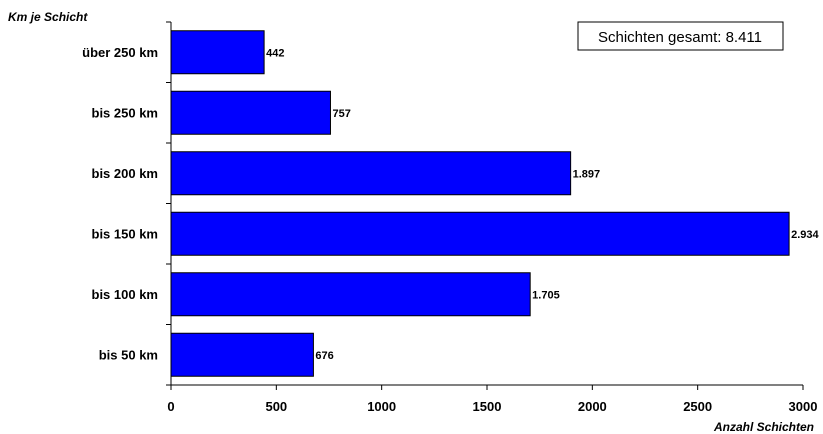  What do you see at coordinates (170, 406) in the screenshot?
I see `x-tick-label: 0` at bounding box center [170, 406].